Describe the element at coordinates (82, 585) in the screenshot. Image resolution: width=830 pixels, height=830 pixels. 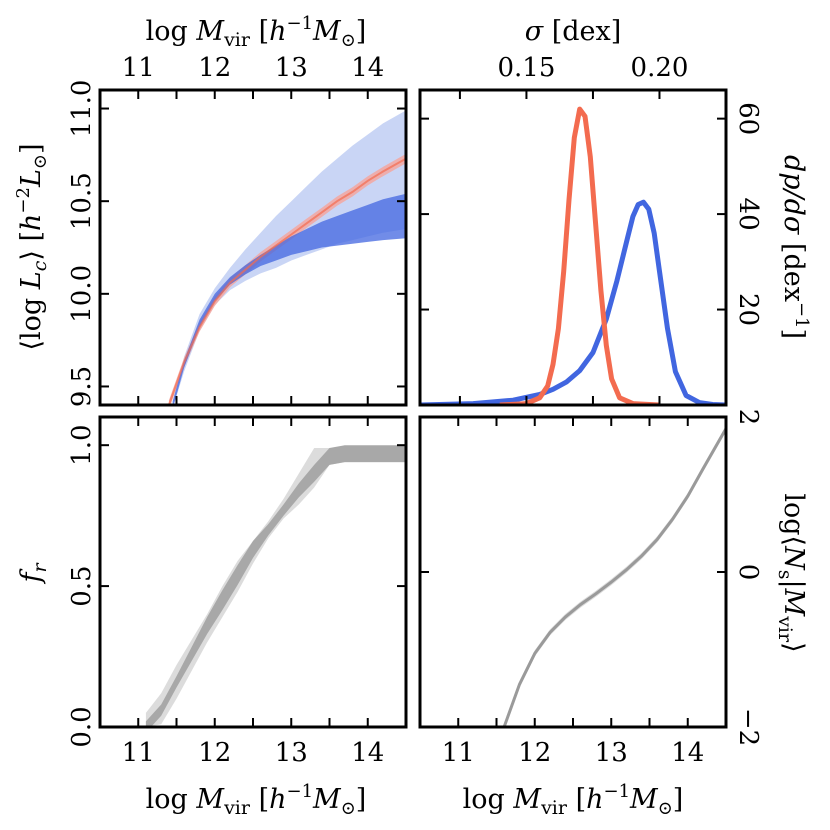
I see `y-tick-label: 0.5` at that location.